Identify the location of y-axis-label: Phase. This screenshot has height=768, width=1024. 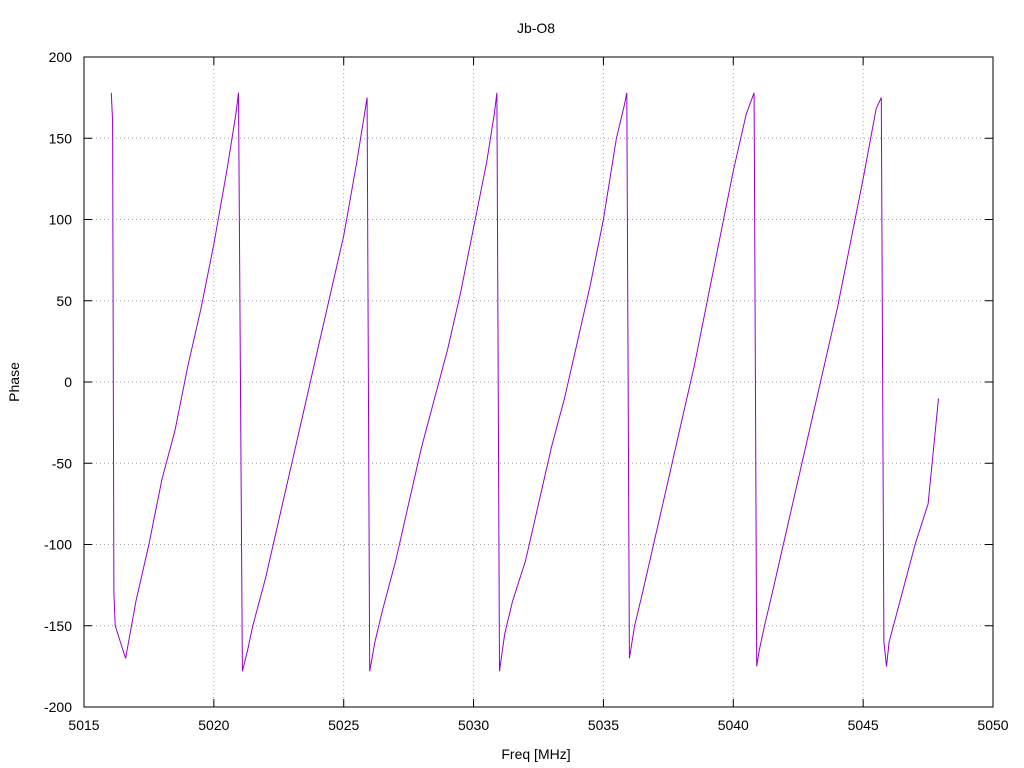
(14, 382).